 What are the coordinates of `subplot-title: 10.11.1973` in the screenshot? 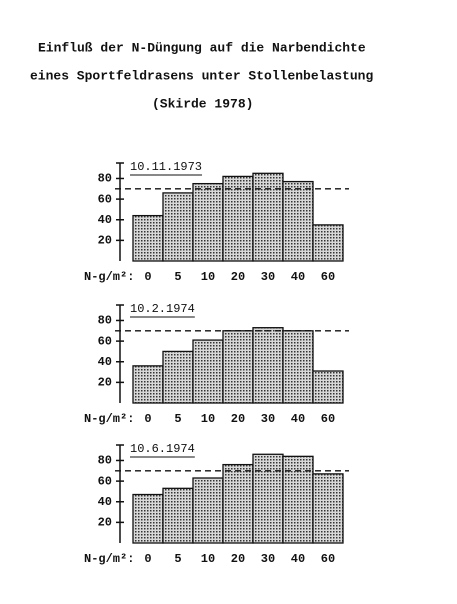 It's located at (166, 167).